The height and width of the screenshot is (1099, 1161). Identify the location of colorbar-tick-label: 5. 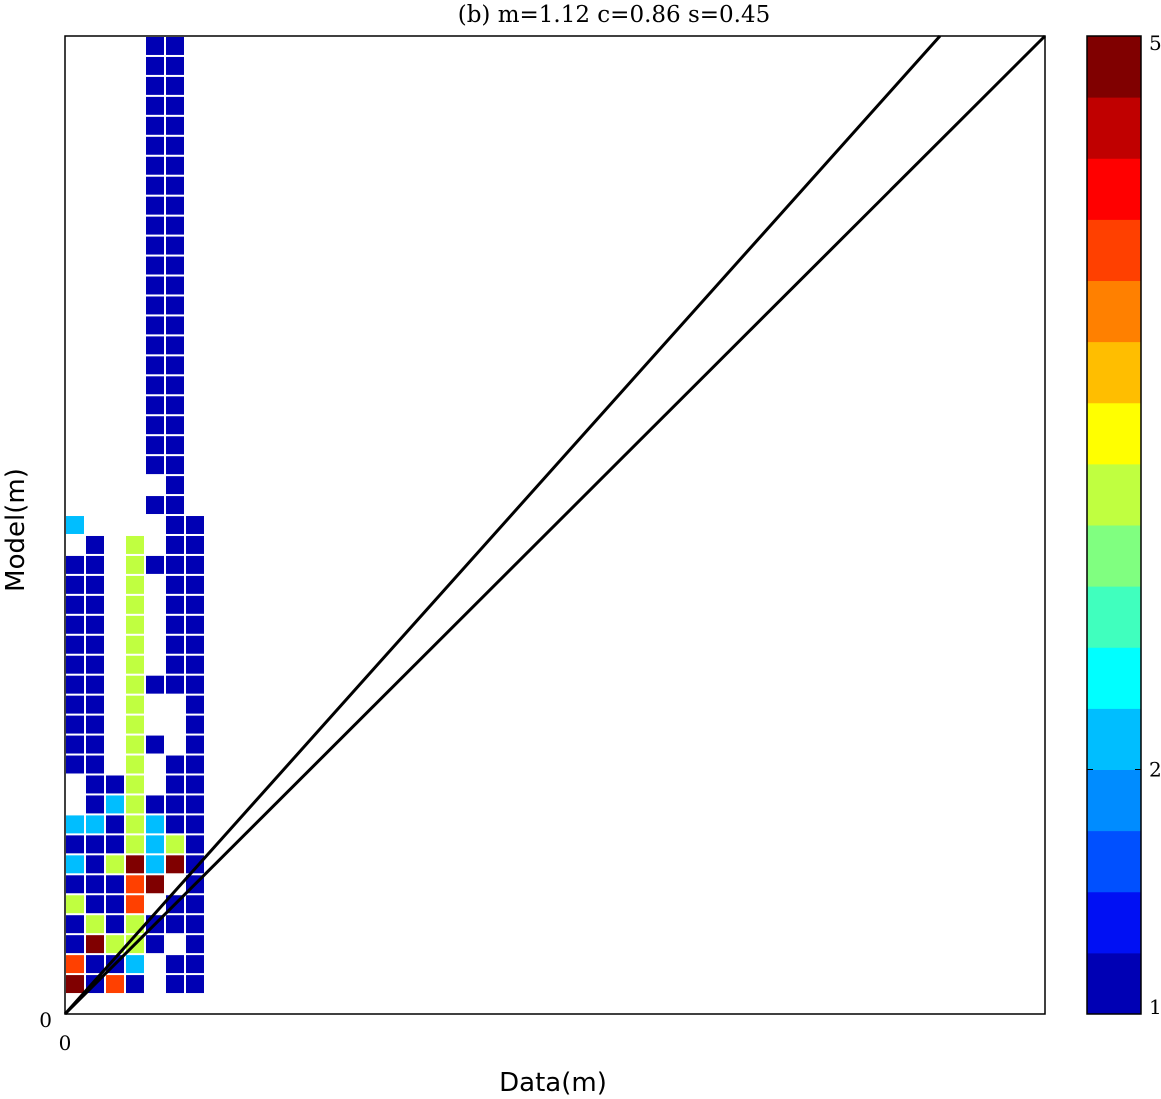
(1155, 43).